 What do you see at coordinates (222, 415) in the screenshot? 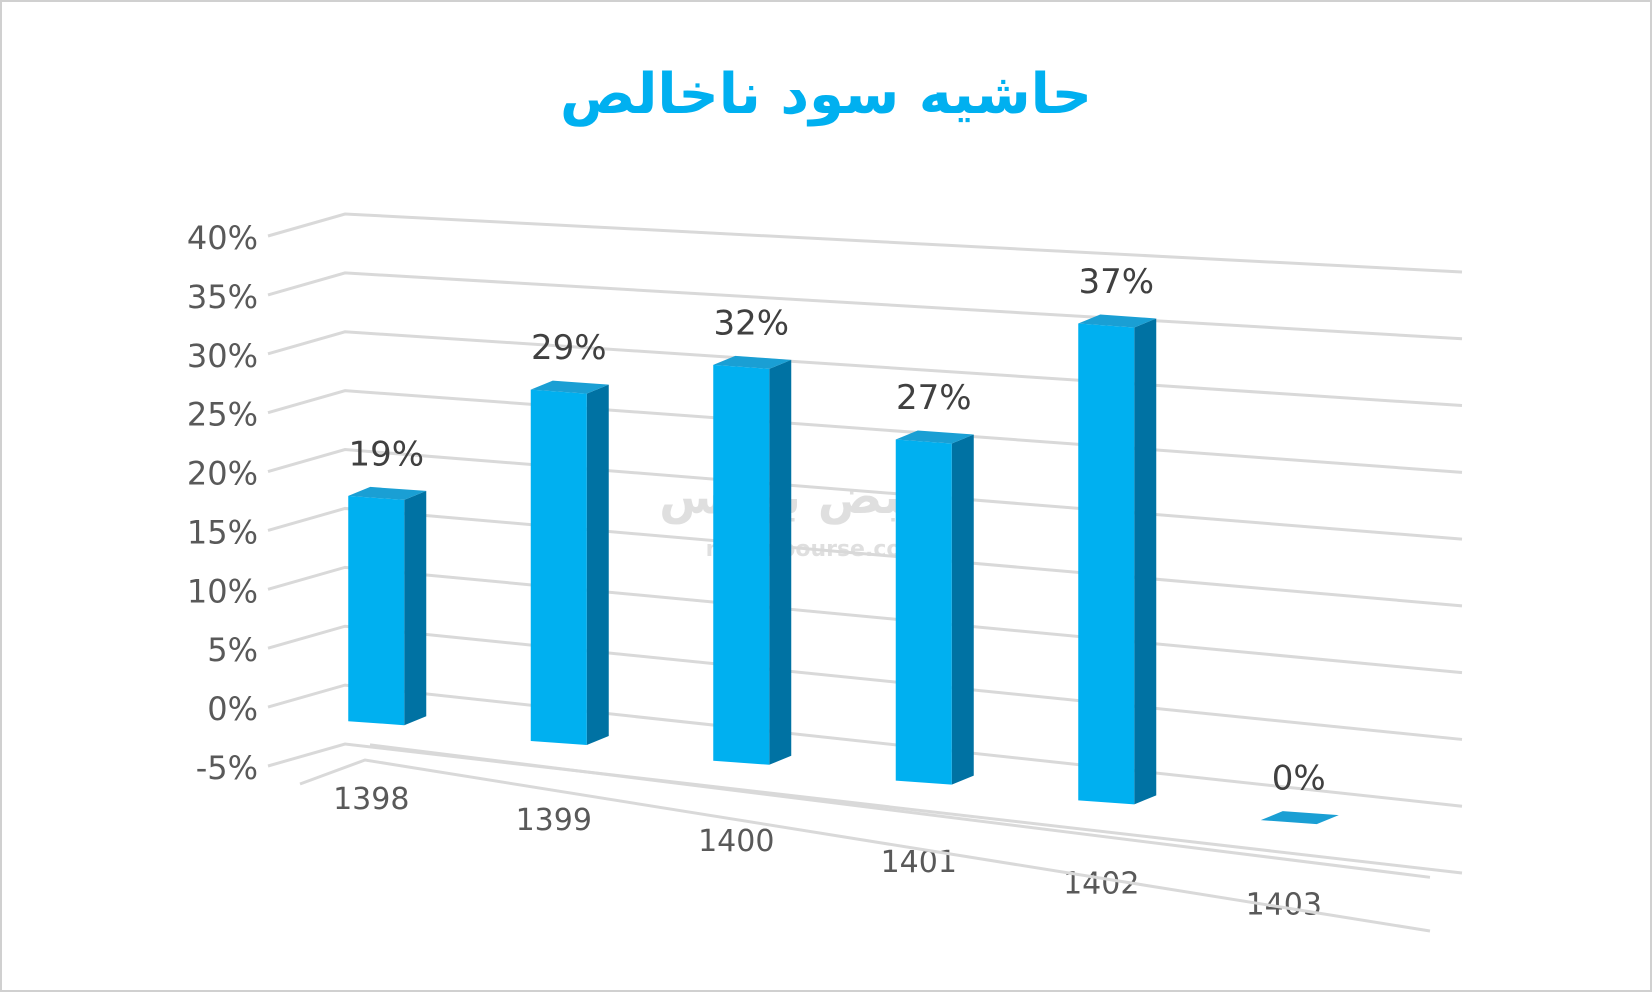
I see `y-tick-label: 25%` at bounding box center [222, 415].